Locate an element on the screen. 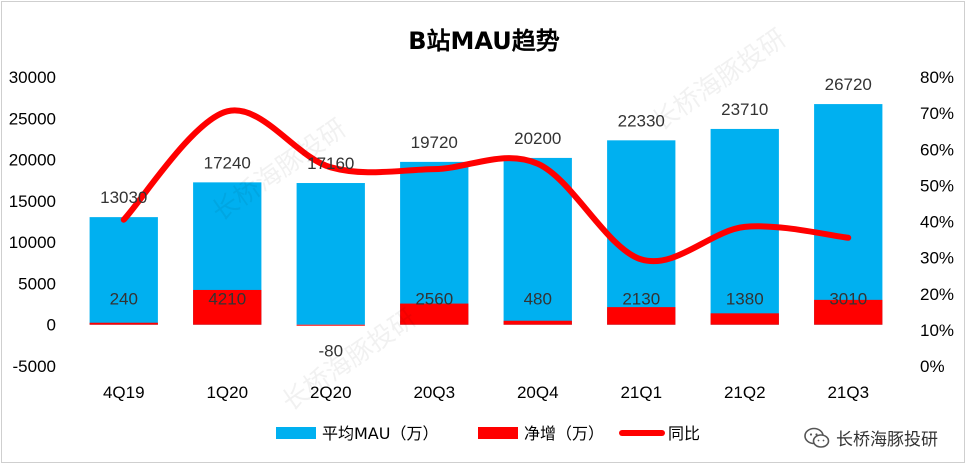 Image resolution: width=968 pixels, height=466 pixels. net-value-label: 3010 is located at coordinates (848, 299).